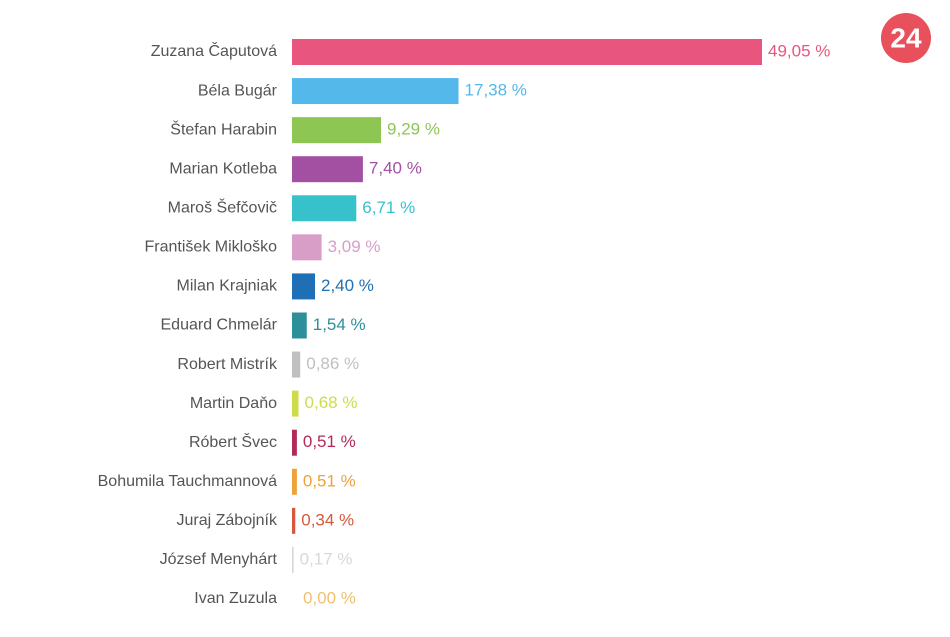  I want to click on value-label: 9,29 %, so click(413, 129).